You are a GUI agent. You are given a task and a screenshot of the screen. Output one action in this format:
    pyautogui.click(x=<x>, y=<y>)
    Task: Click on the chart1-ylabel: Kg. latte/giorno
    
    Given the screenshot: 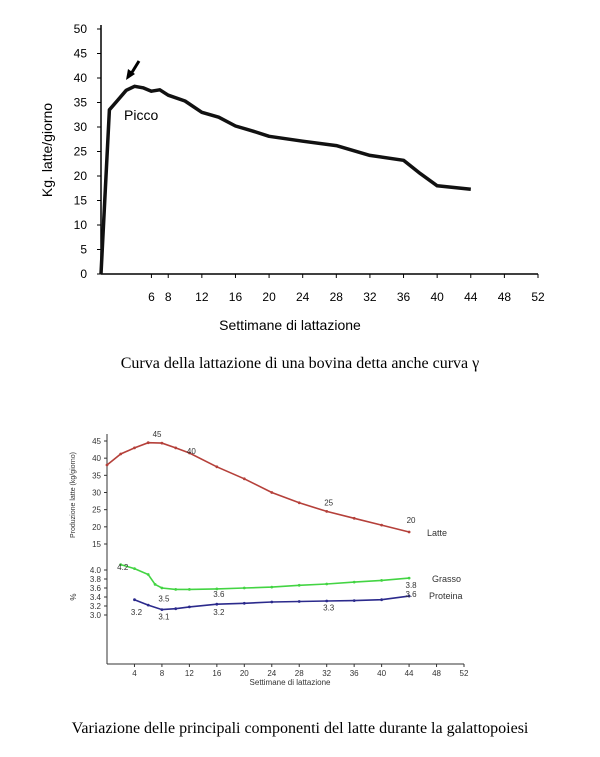 What is the action you would take?
    pyautogui.click(x=47, y=150)
    